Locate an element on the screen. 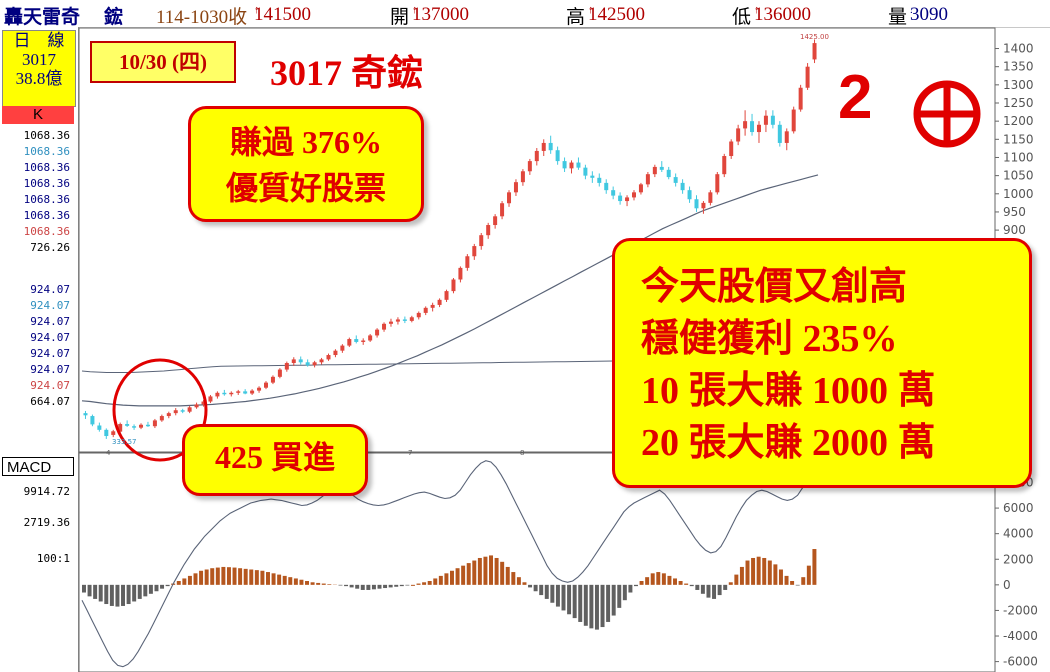  ticker-open-label: 開 is located at coordinates (400, 17).